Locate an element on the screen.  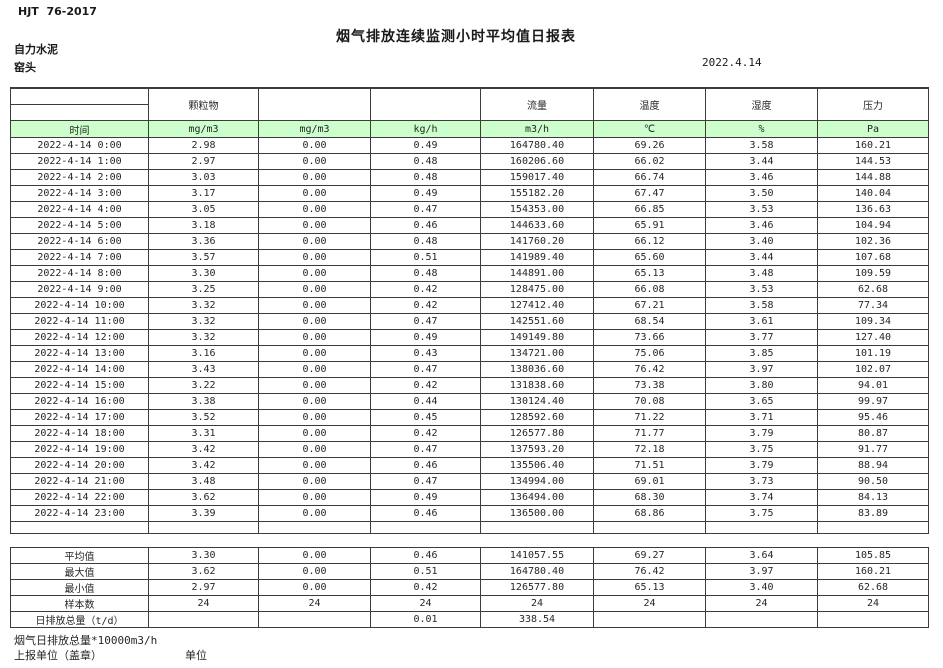
summary-label-cell: 最大值 is located at coordinates (79, 571).